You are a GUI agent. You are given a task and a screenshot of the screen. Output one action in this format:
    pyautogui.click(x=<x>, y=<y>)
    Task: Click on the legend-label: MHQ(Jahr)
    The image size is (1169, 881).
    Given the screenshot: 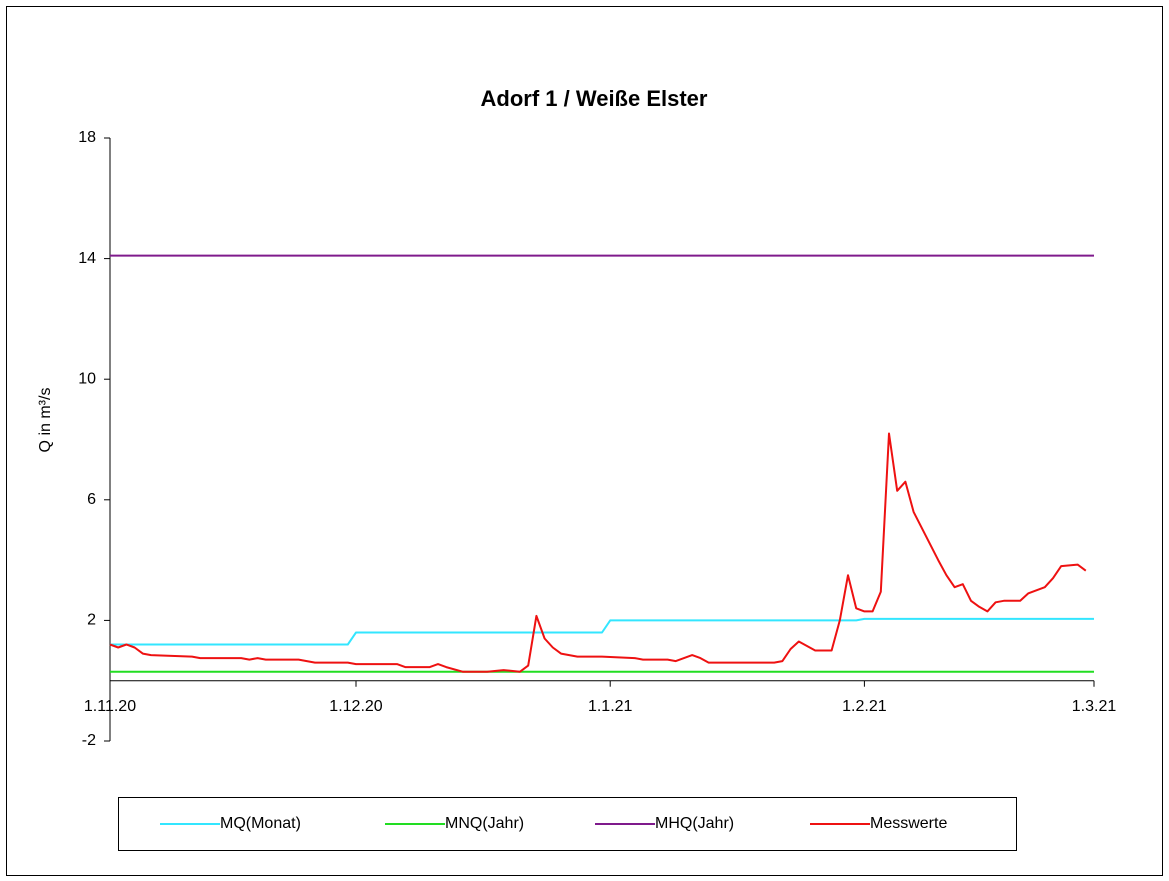 What is the action you would take?
    pyautogui.click(x=694, y=823)
    